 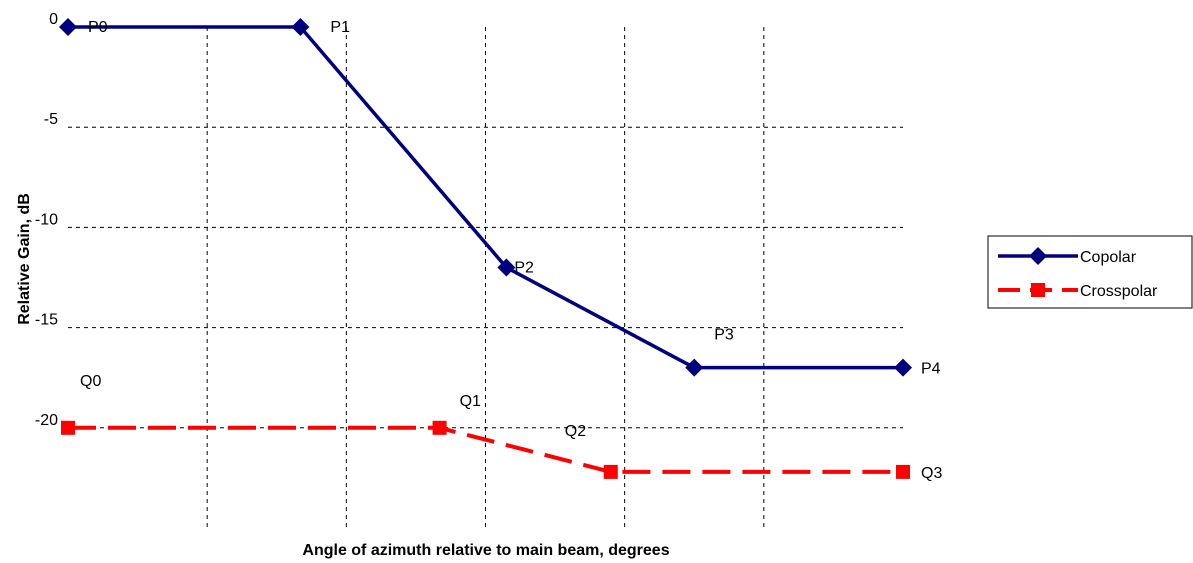 I want to click on y-axis-title: Relative Gain, dB, so click(x=24, y=259).